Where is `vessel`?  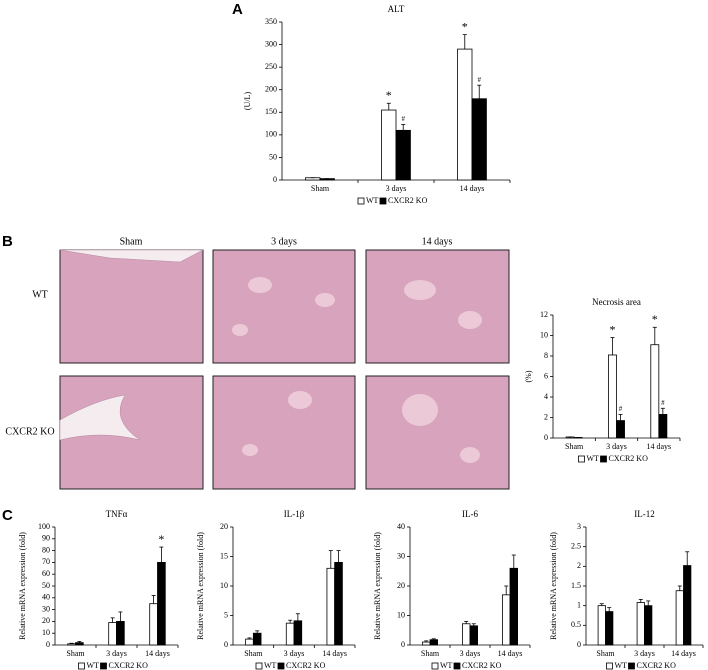
vessel is located at coordinates (100, 417).